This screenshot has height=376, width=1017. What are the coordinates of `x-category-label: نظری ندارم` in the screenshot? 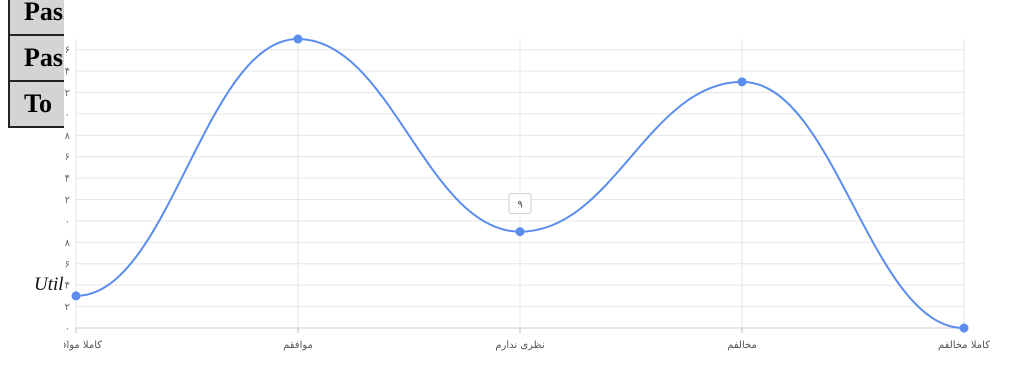 It's located at (519, 345).